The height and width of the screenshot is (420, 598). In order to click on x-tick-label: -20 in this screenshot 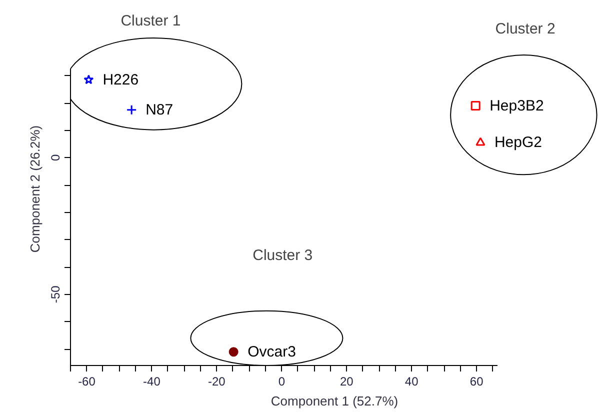, I will do `click(217, 381)`.